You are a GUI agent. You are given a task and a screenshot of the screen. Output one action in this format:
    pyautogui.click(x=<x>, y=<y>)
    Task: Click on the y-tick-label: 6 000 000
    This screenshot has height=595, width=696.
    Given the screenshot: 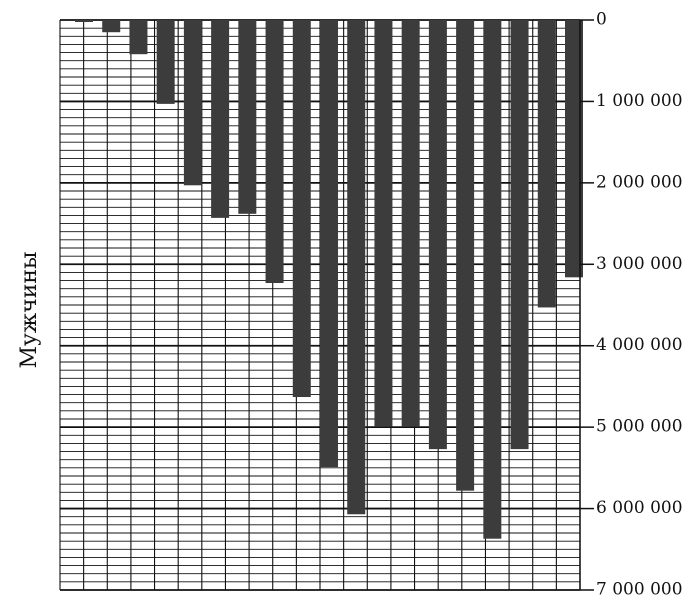 What is the action you would take?
    pyautogui.click(x=639, y=508)
    